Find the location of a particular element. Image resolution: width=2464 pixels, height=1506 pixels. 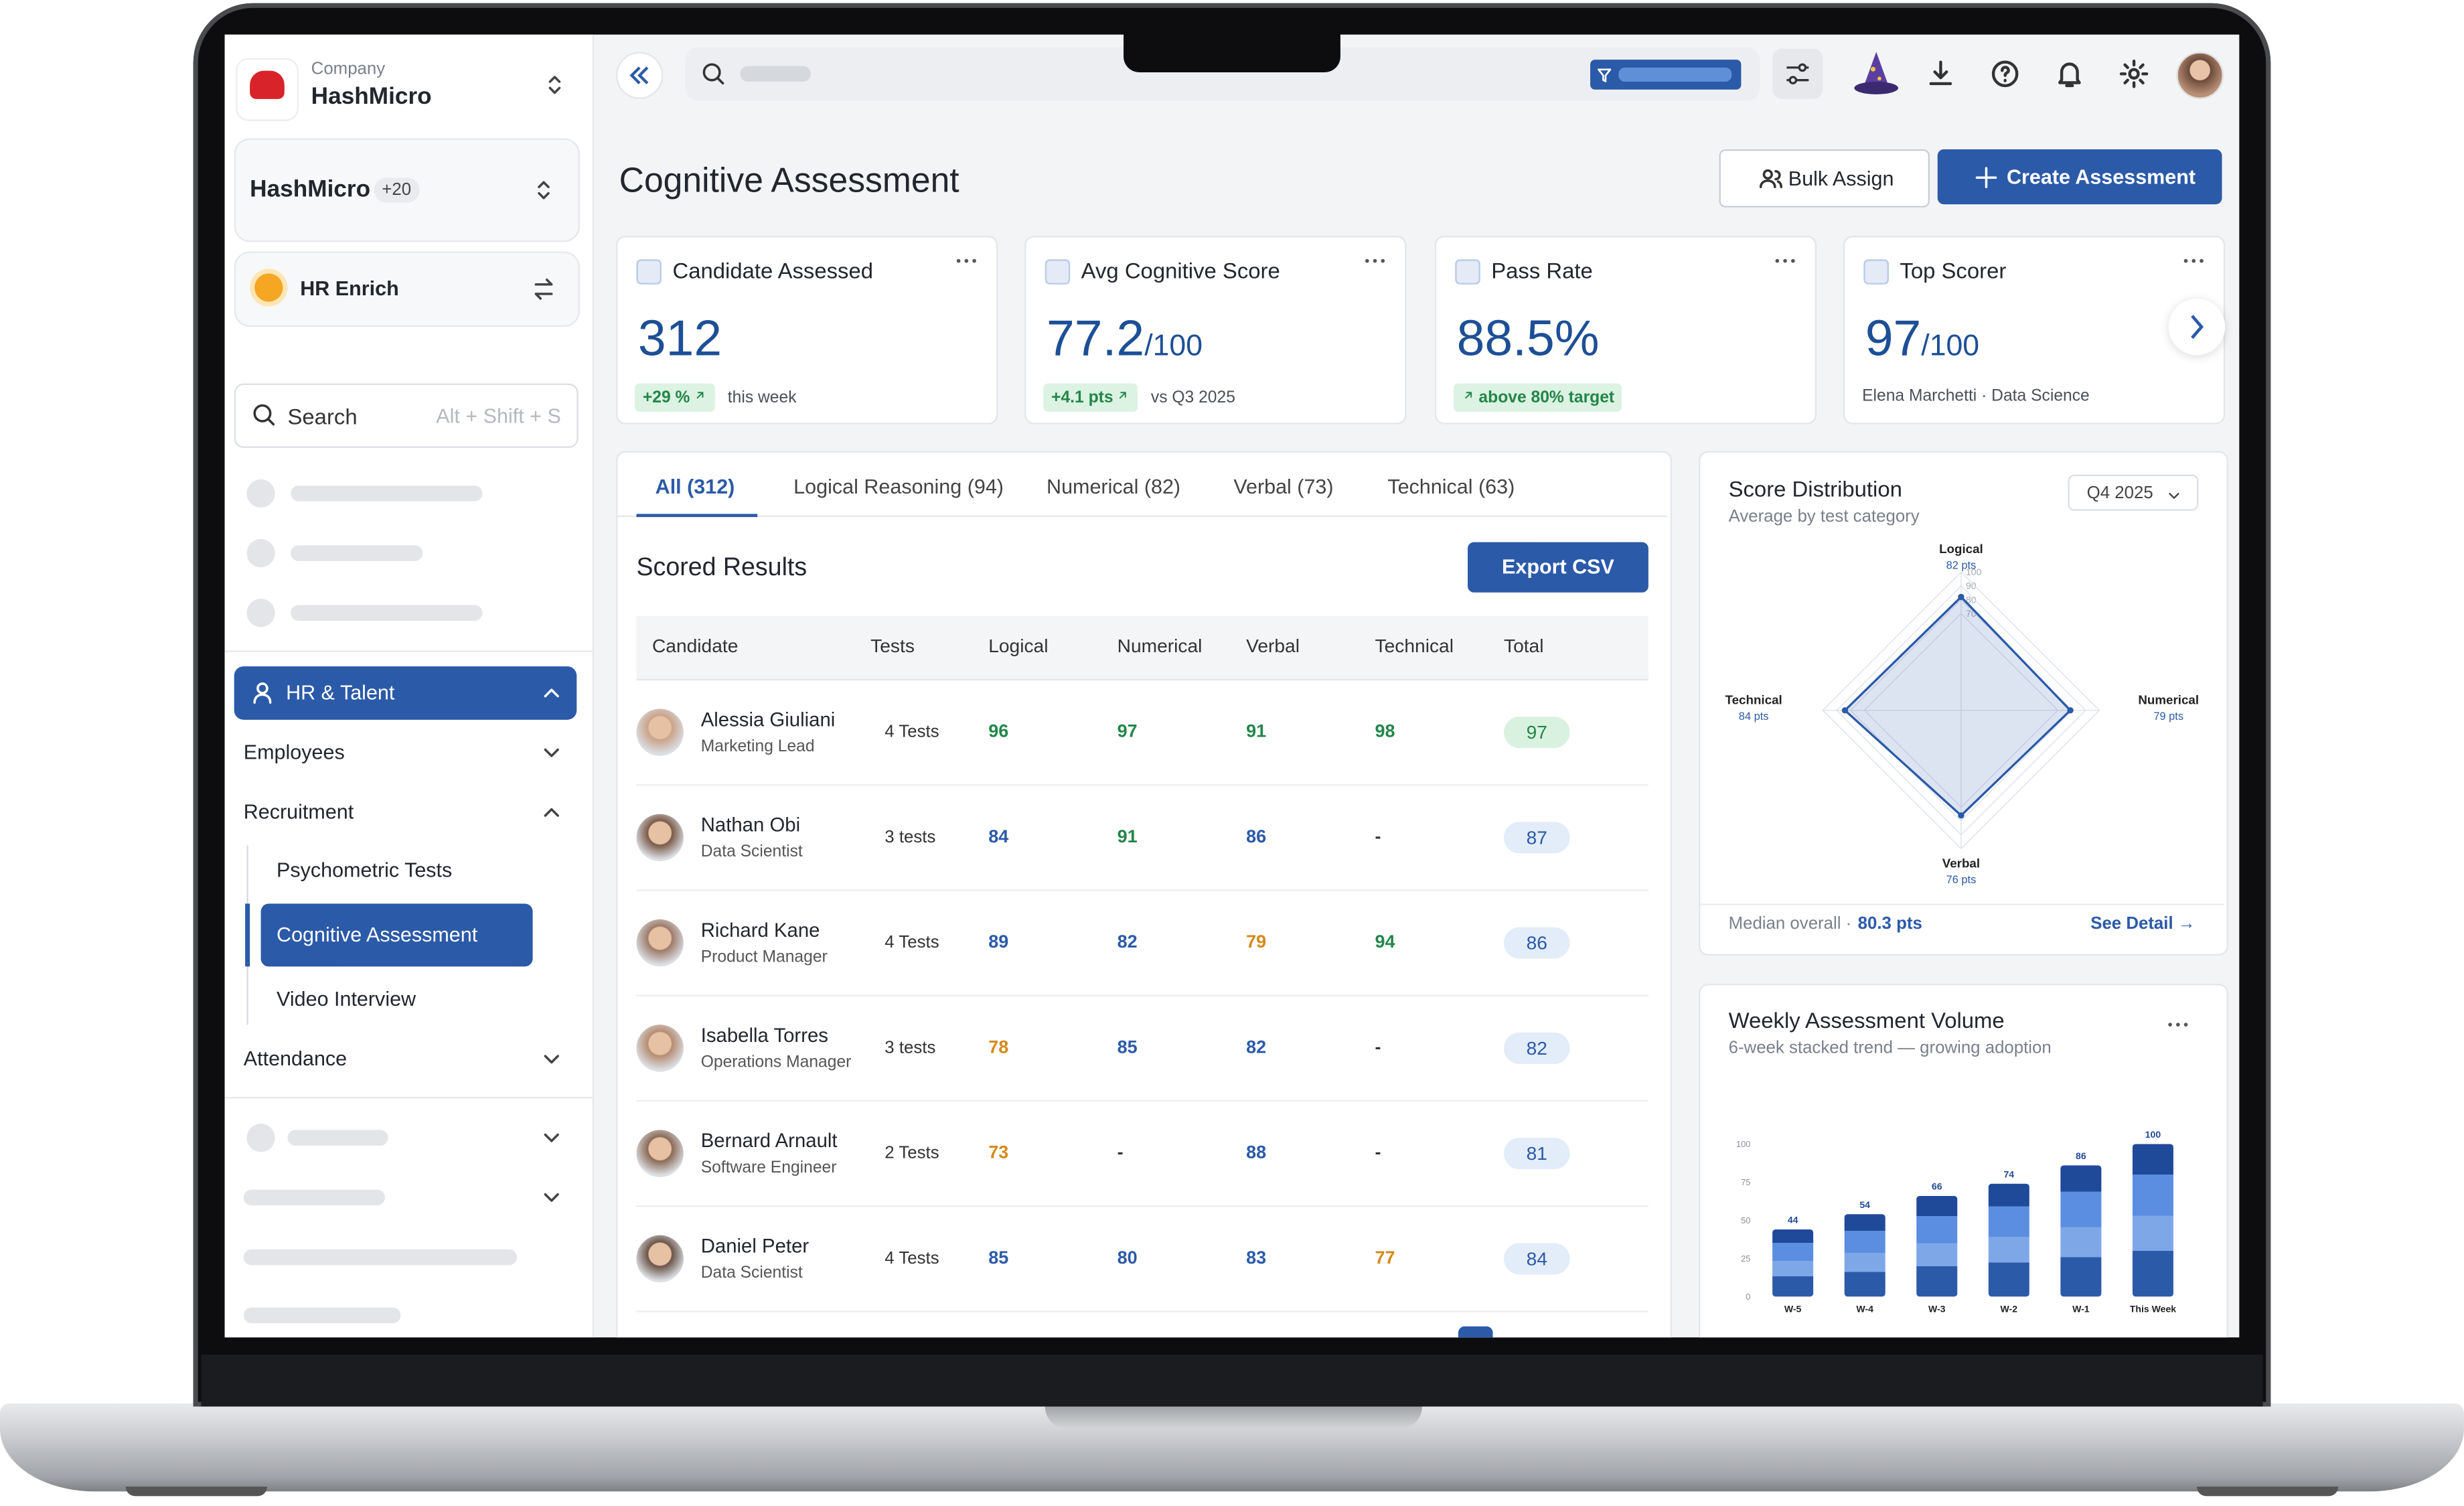

candidate-name: Bernard Arnault is located at coordinates (769, 1141).